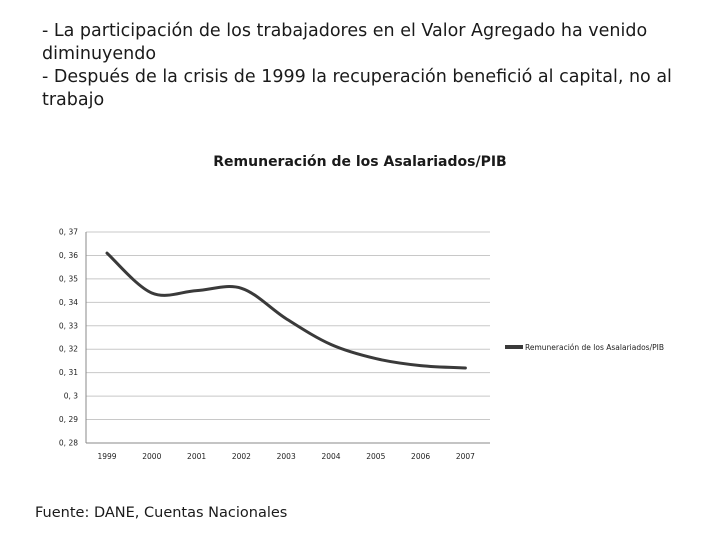 The width and height of the screenshot is (720, 540). What do you see at coordinates (68, 443) in the screenshot?
I see `y-tick-label: 0, 28` at bounding box center [68, 443].